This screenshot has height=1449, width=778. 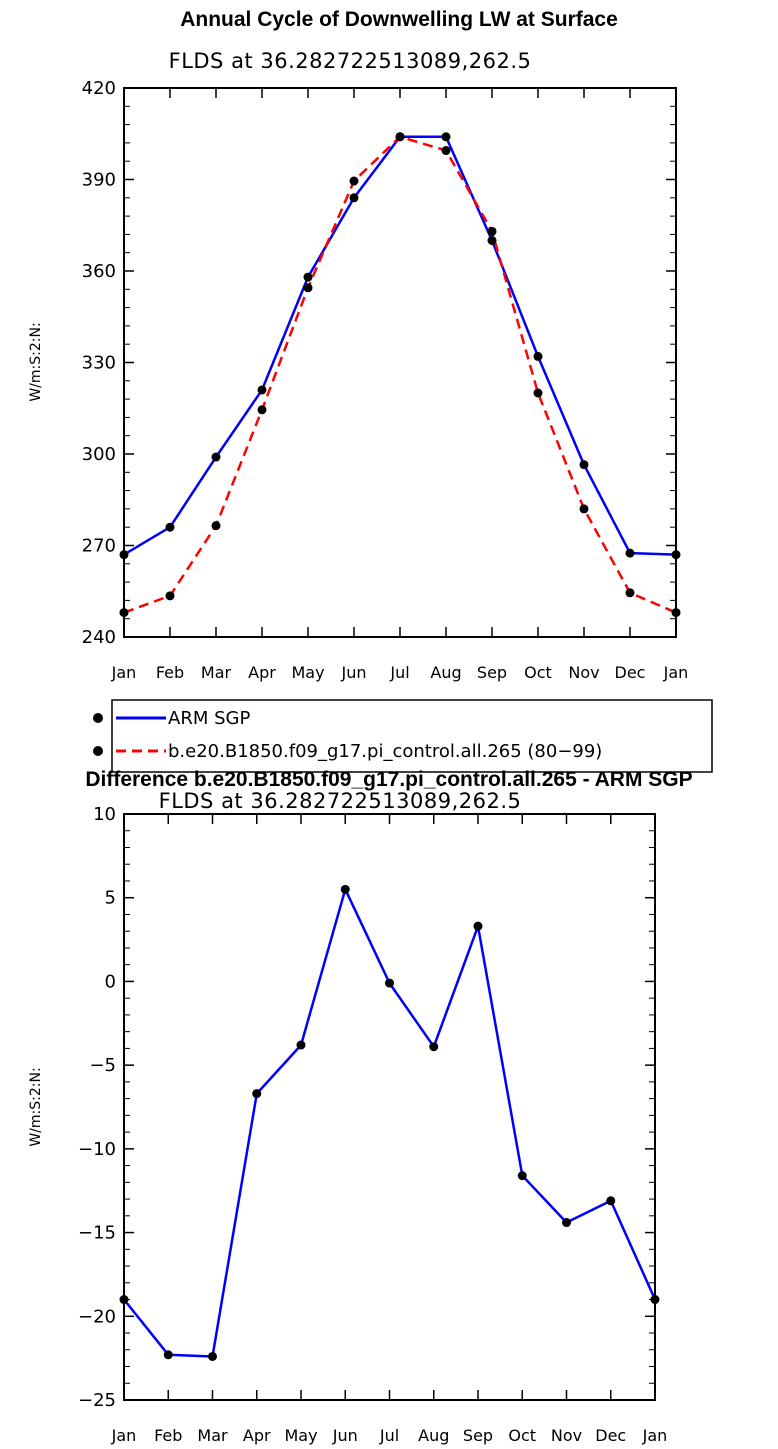 What do you see at coordinates (433, 1435) in the screenshot?
I see `chart2-xtick-label: Aug` at bounding box center [433, 1435].